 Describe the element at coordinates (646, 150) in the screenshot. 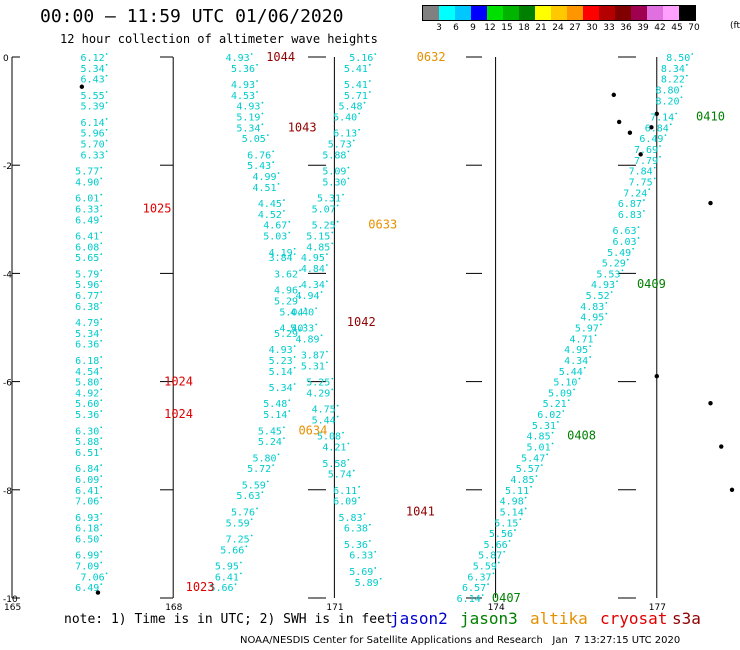

I see `wave-height-label: 7.69` at that location.